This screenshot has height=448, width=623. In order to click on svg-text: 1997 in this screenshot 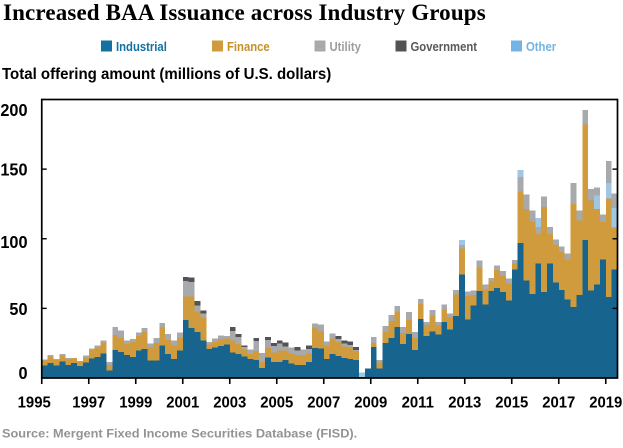, I will do `click(88, 403)`.